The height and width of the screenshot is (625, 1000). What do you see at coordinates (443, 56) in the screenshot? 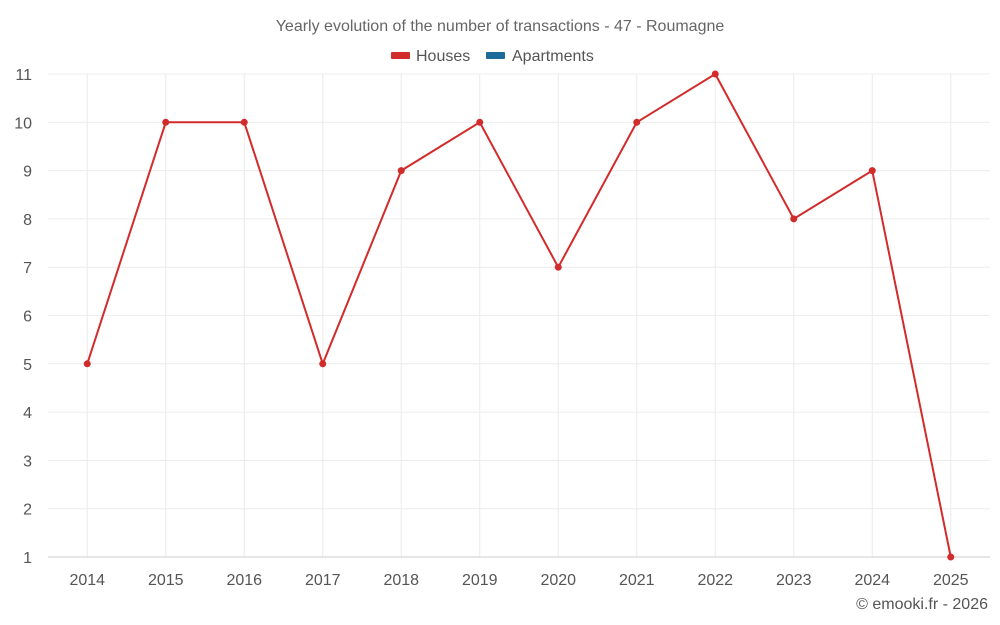
I see `legend-label-houses: Houses` at bounding box center [443, 56].